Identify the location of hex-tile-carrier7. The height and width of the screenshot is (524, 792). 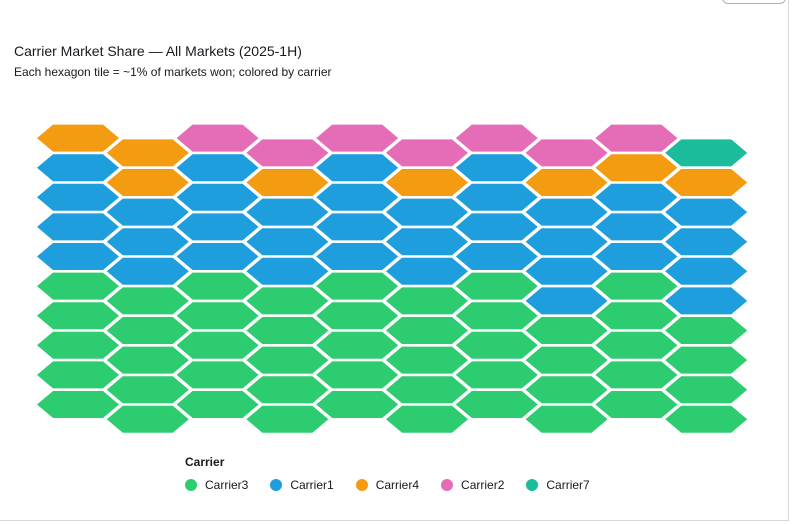
(706, 153).